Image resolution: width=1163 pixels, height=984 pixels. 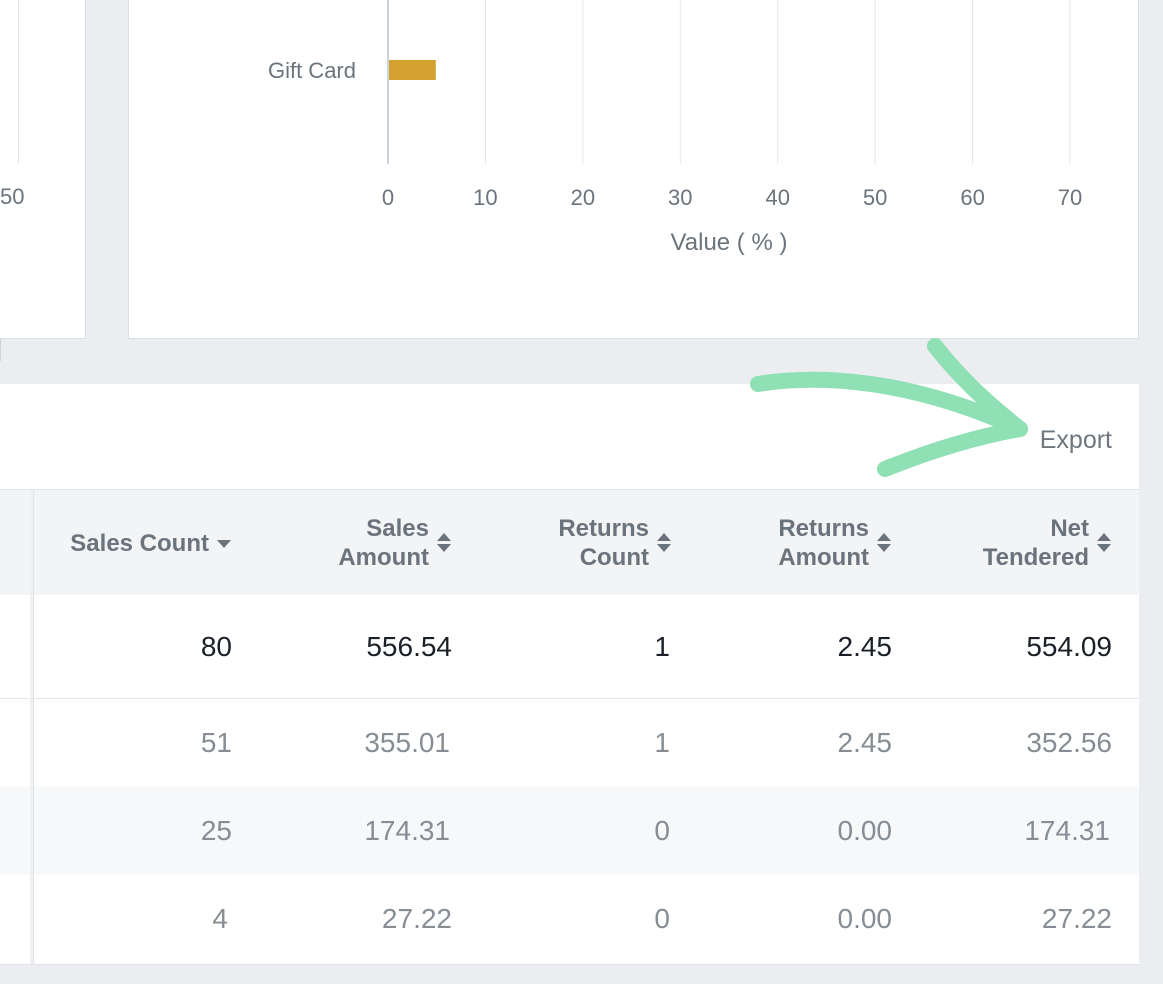 I want to click on cell-sales-amount: 27.22, so click(x=416, y=918).